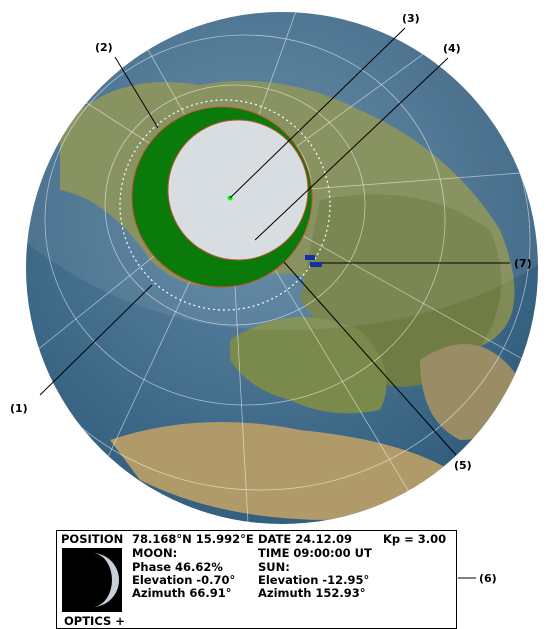 This screenshot has width=553, height=629. What do you see at coordinates (523, 263) in the screenshot?
I see `callout-label: (7)` at bounding box center [523, 263].